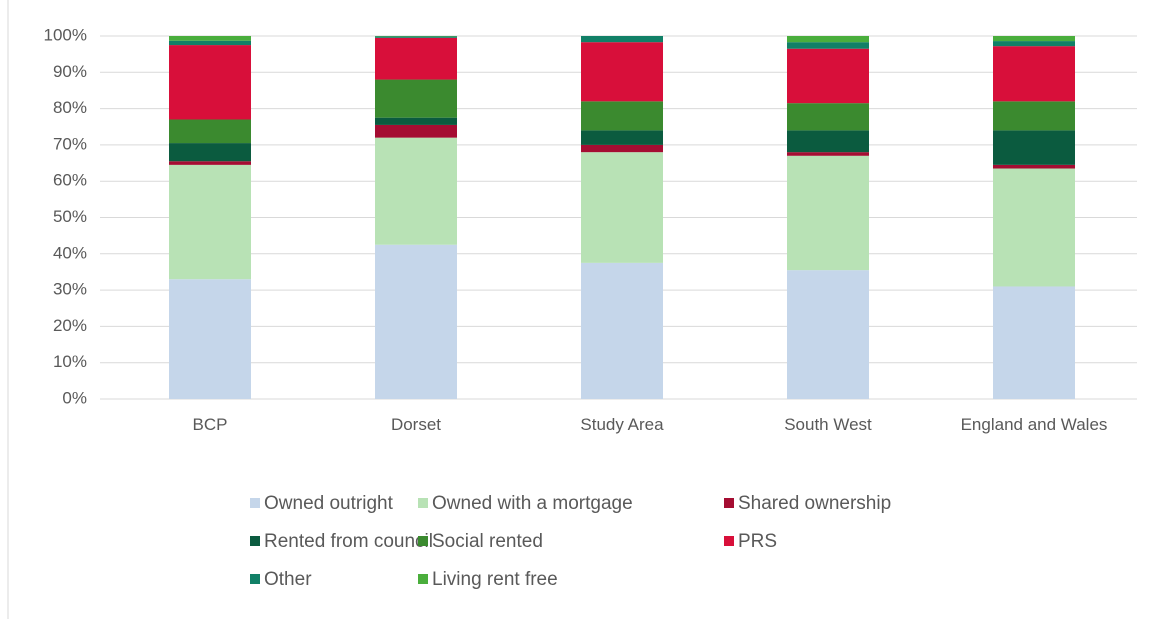 The height and width of the screenshot is (619, 1160). I want to click on legend-item: Social rented, so click(480, 542).